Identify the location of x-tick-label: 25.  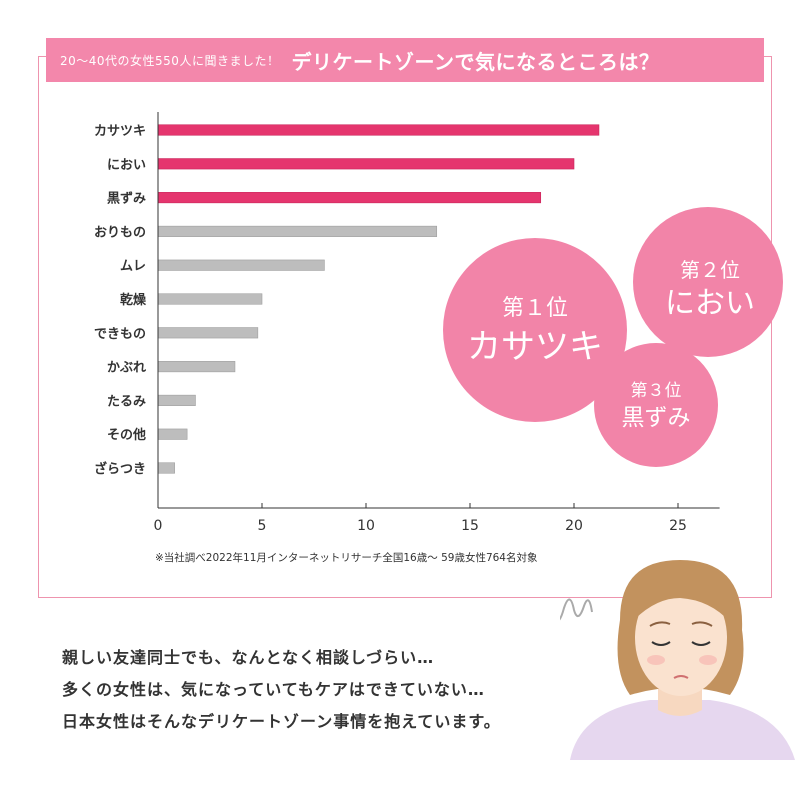
(678, 526).